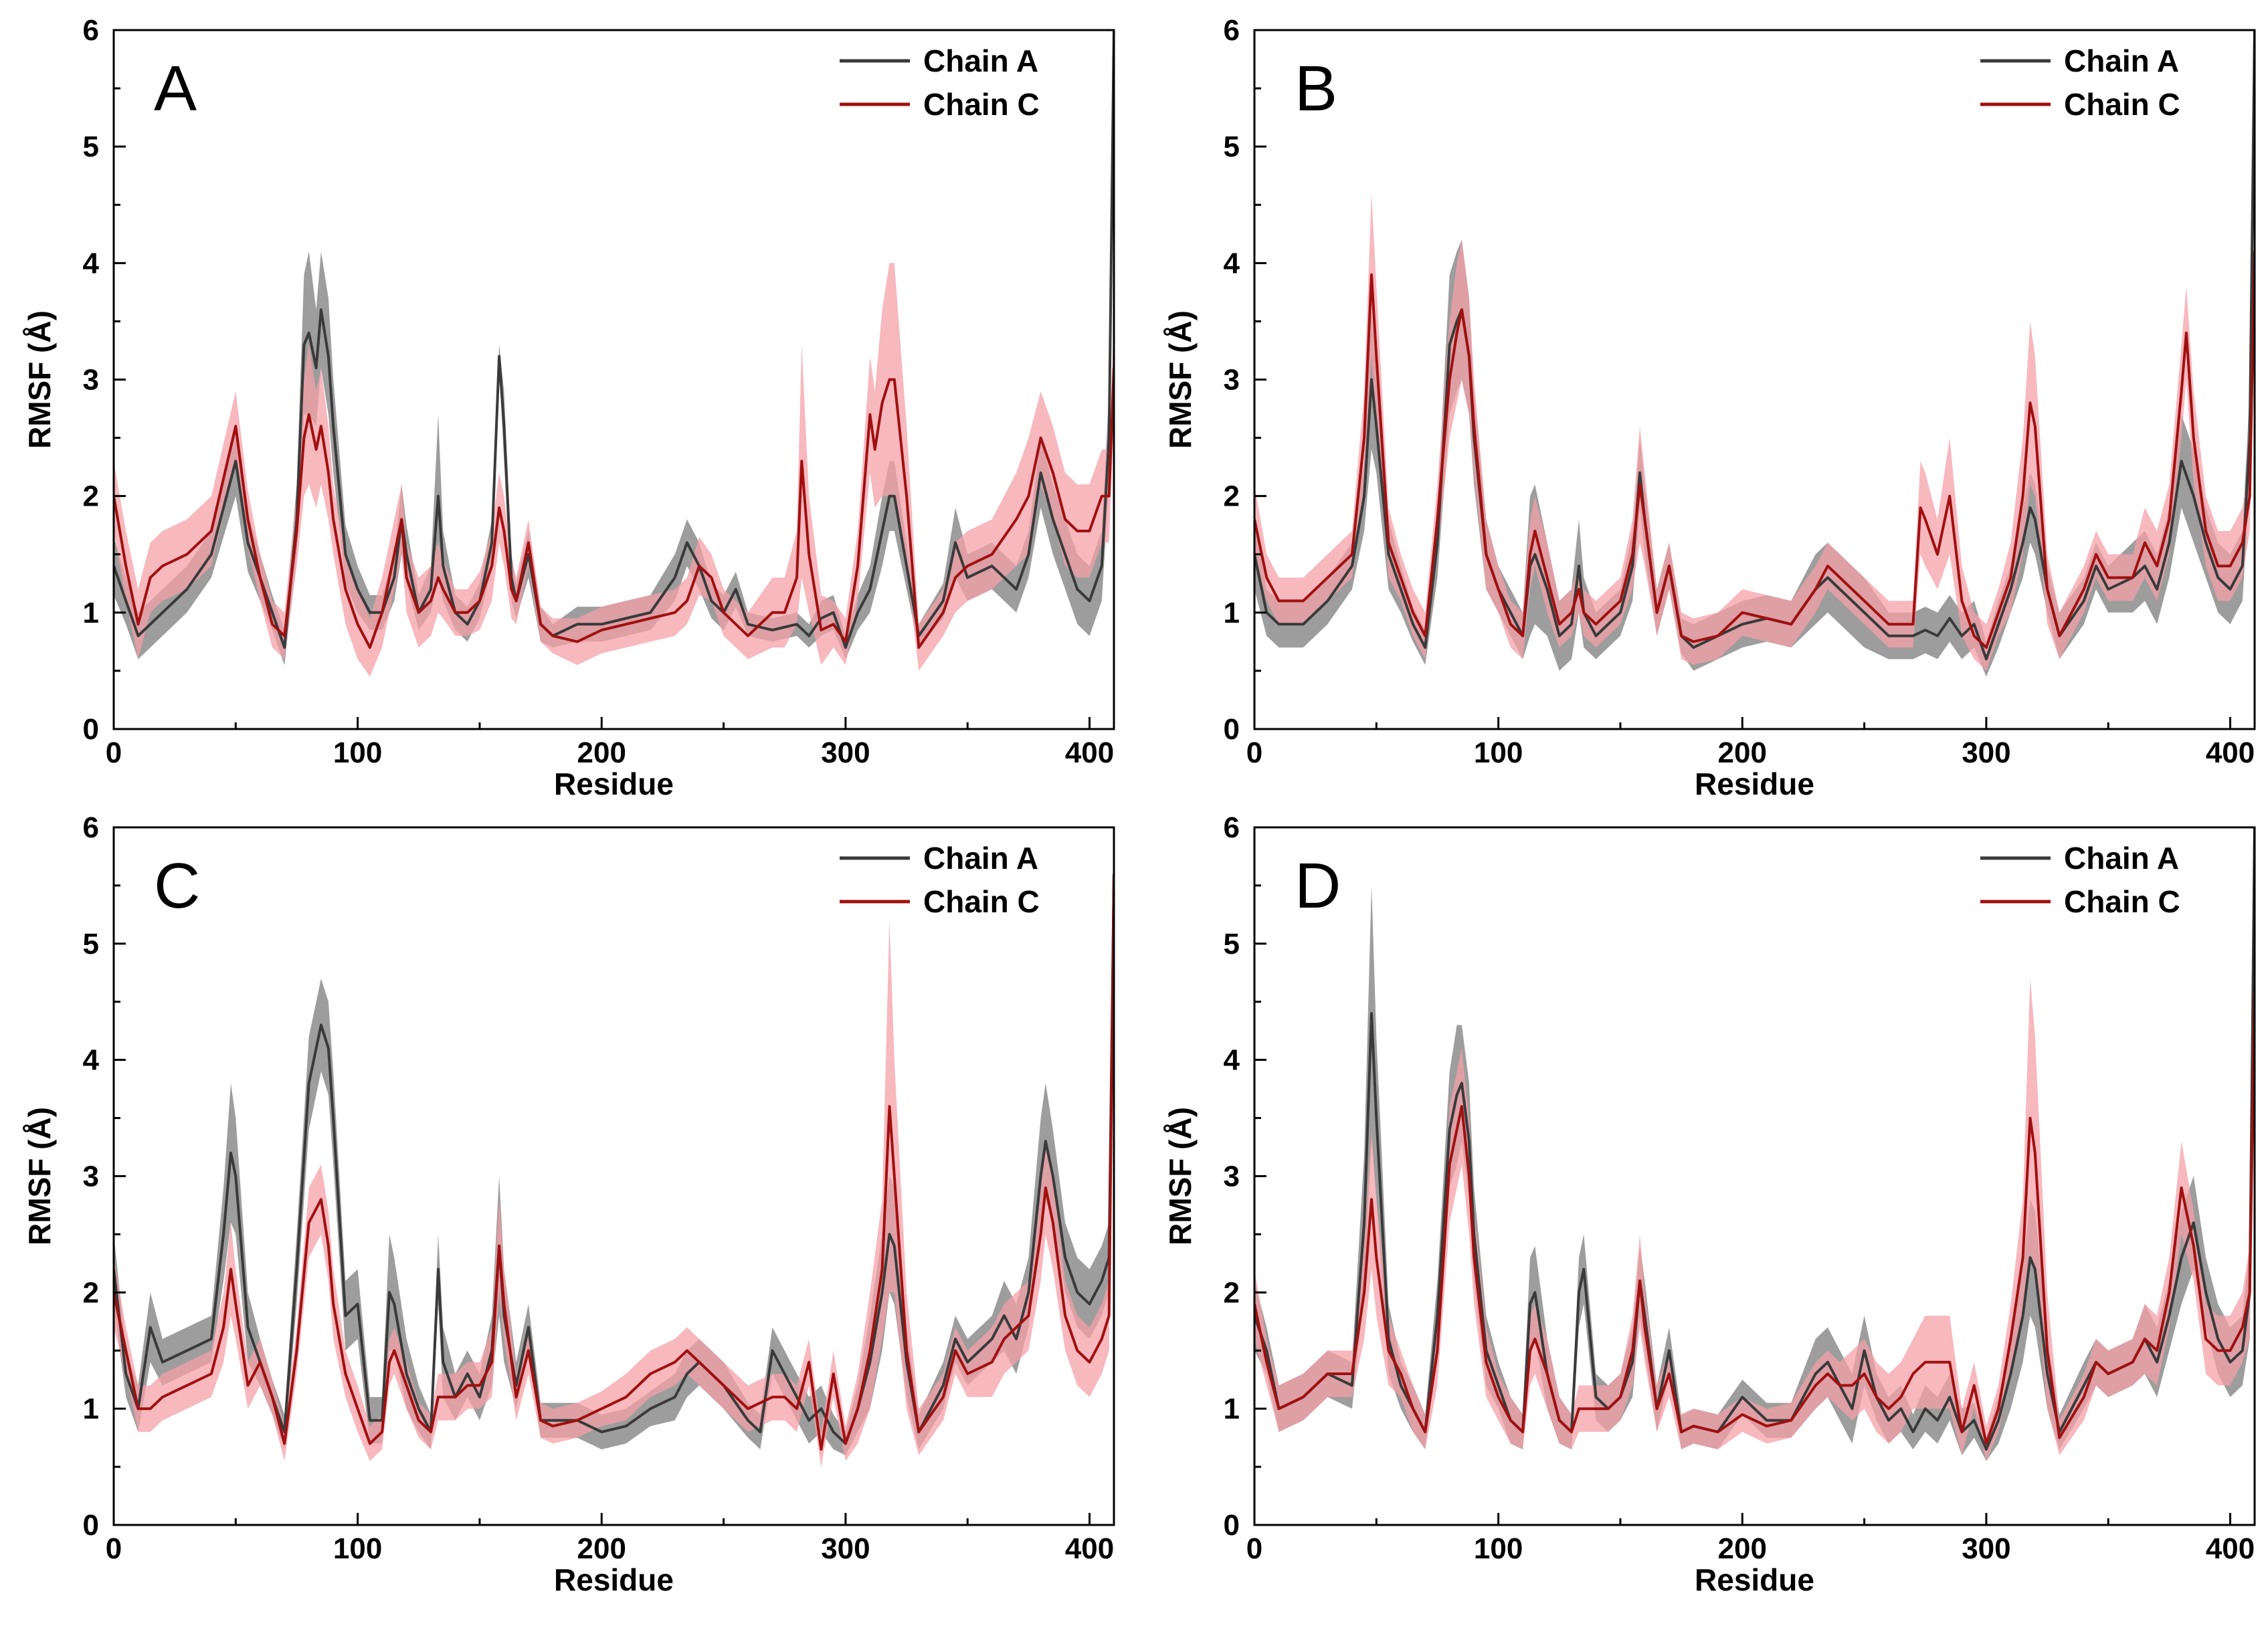 The width and height of the screenshot is (2268, 1642). Describe the element at coordinates (177, 886) in the screenshot. I see `panel-letter: C` at that location.